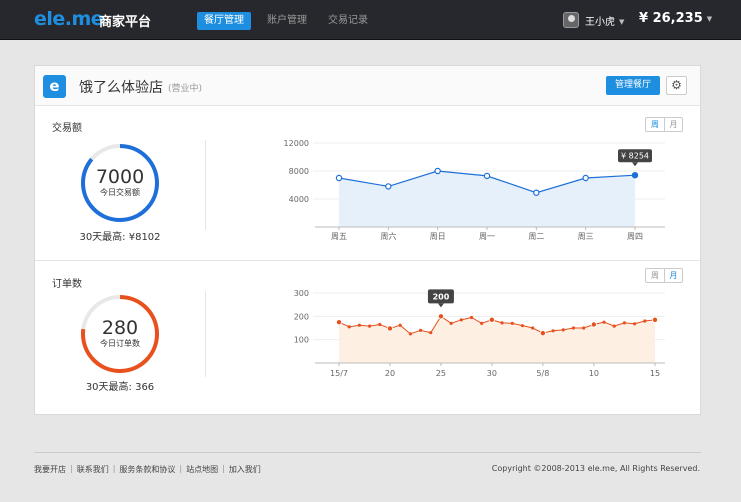  I want to click on x-tick-label: 周三, so click(586, 236).